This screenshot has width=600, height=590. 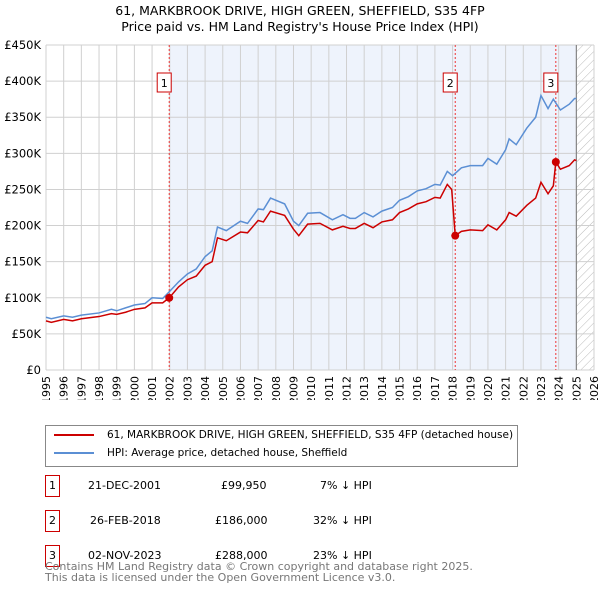 I want to click on x-tick-label: 2023, so click(x=541, y=388).